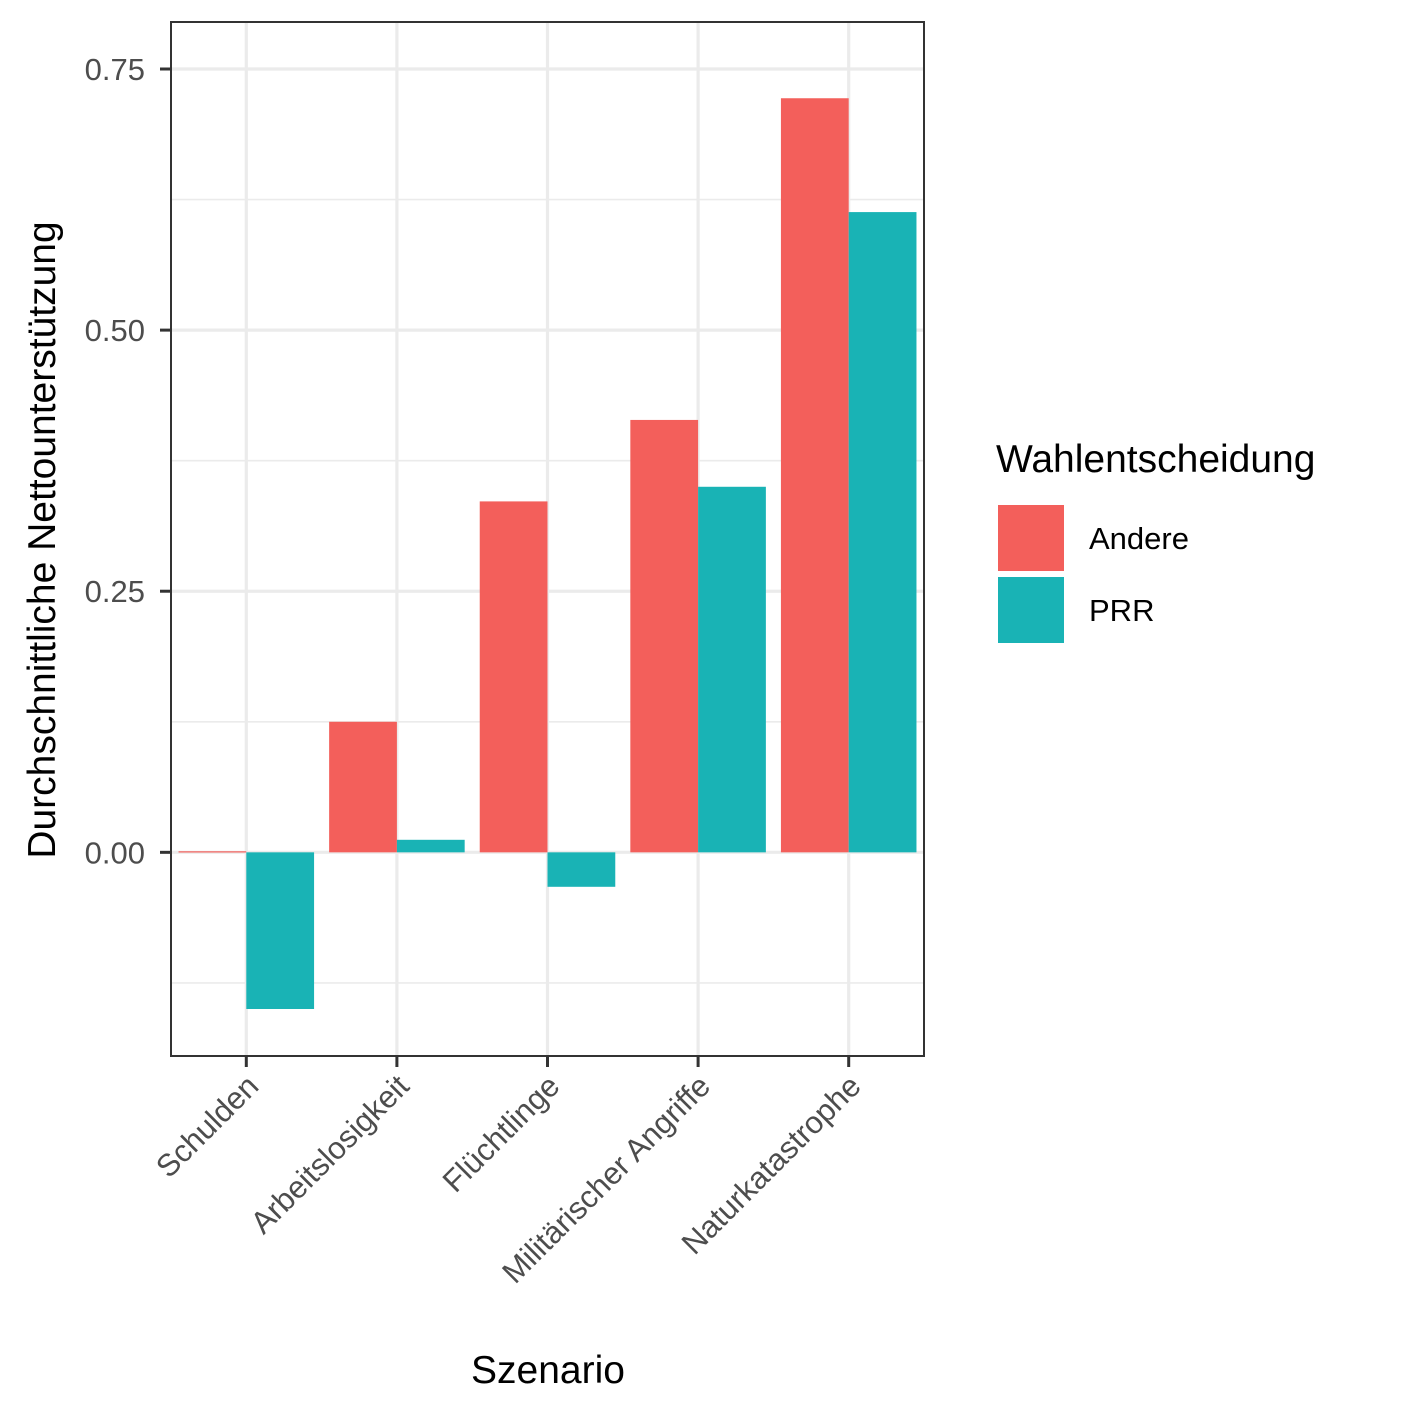 Image resolution: width=1417 pixels, height=1417 pixels. I want to click on x-tick-label: Flüchtlinge, so click(501, 1133).